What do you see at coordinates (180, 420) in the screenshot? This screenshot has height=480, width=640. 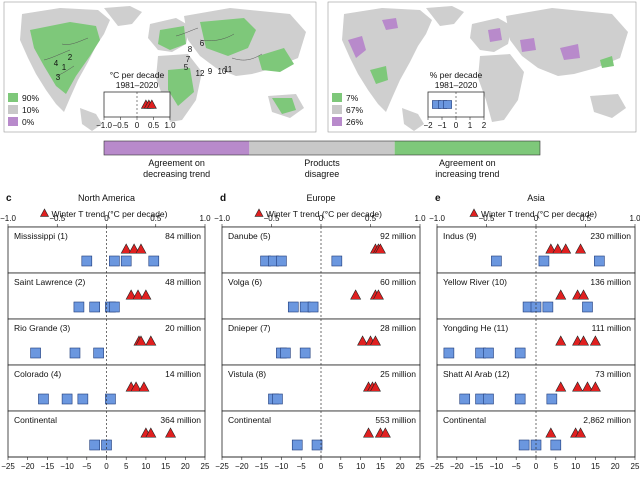 I see `row-population: 364 million` at bounding box center [180, 420].